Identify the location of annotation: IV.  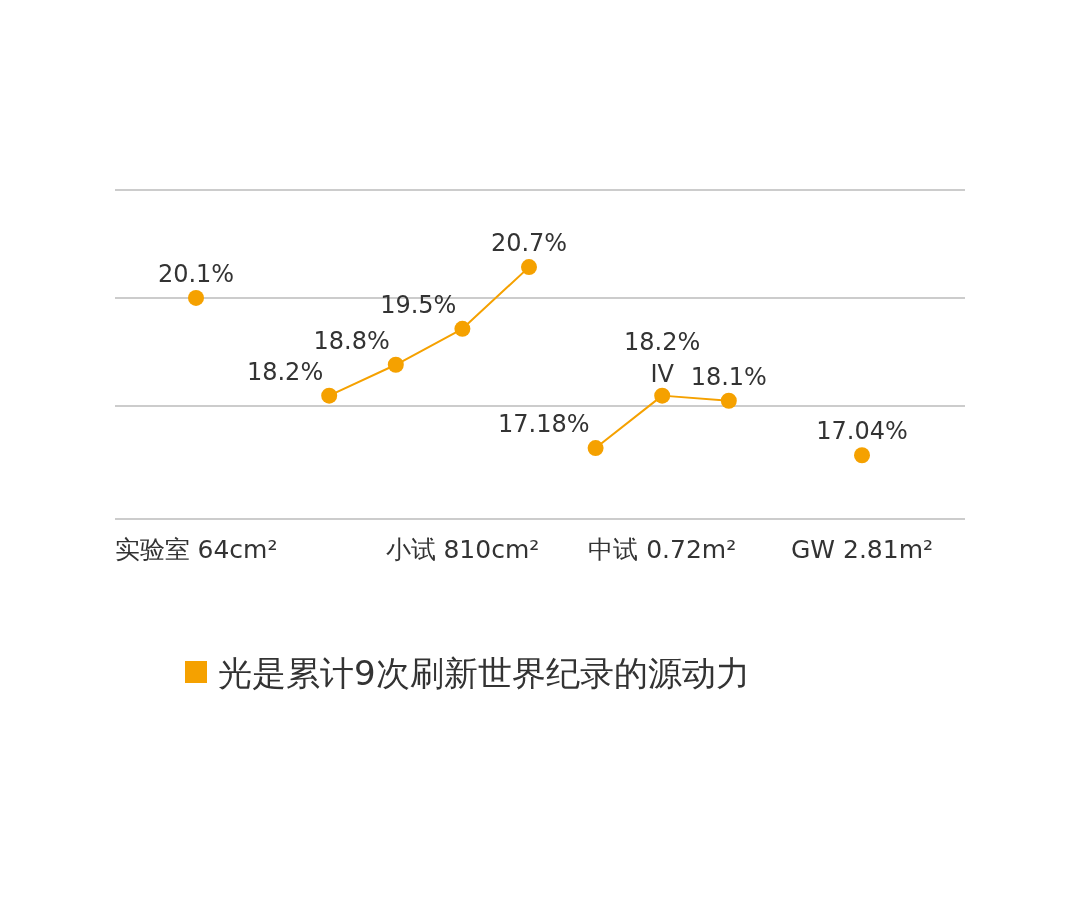
(662, 373).